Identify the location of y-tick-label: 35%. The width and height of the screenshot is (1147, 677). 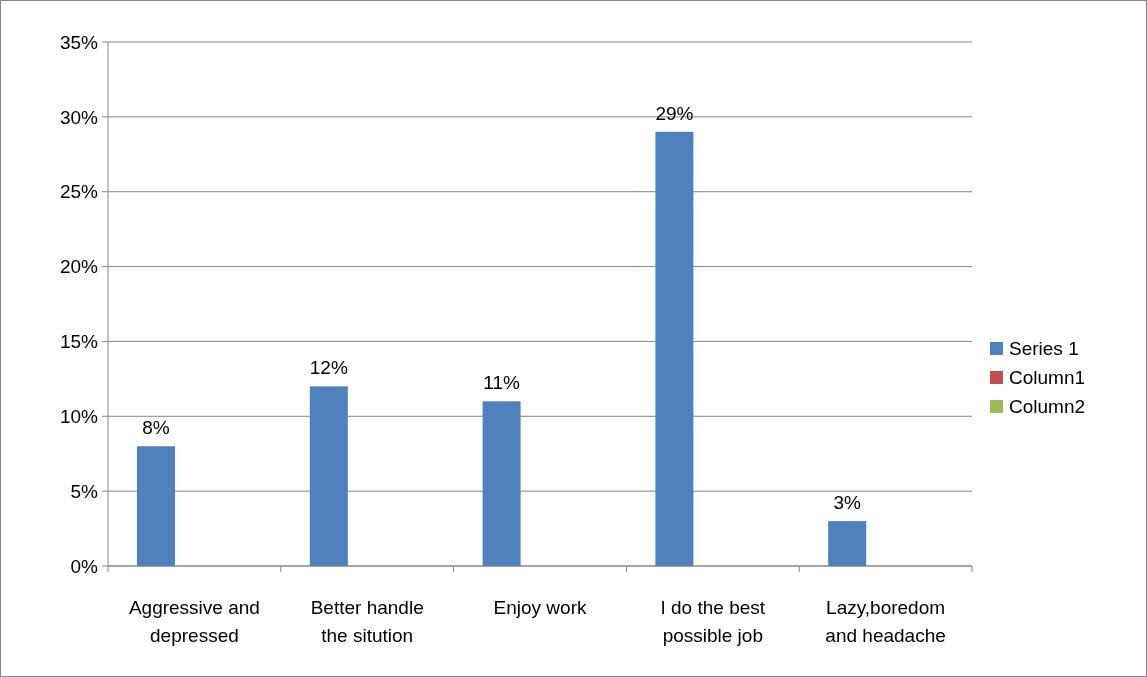
(79, 42).